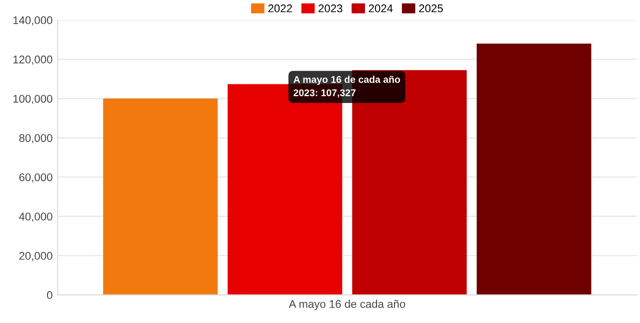 This screenshot has height=323, width=640. I want to click on legend-label: 2025, so click(431, 8).